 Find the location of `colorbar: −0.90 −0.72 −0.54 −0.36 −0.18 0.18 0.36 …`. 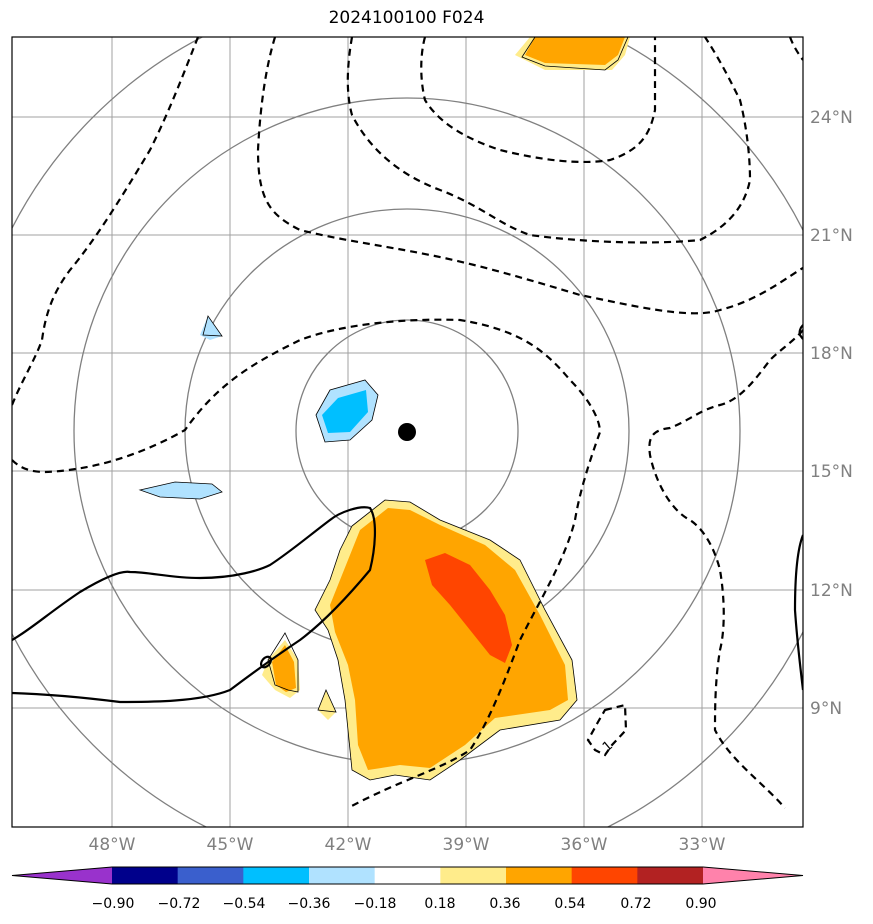

colorbar: −0.90 −0.72 −0.54 −0.36 −0.18 0.18 0.36 … is located at coordinates (407, 889).